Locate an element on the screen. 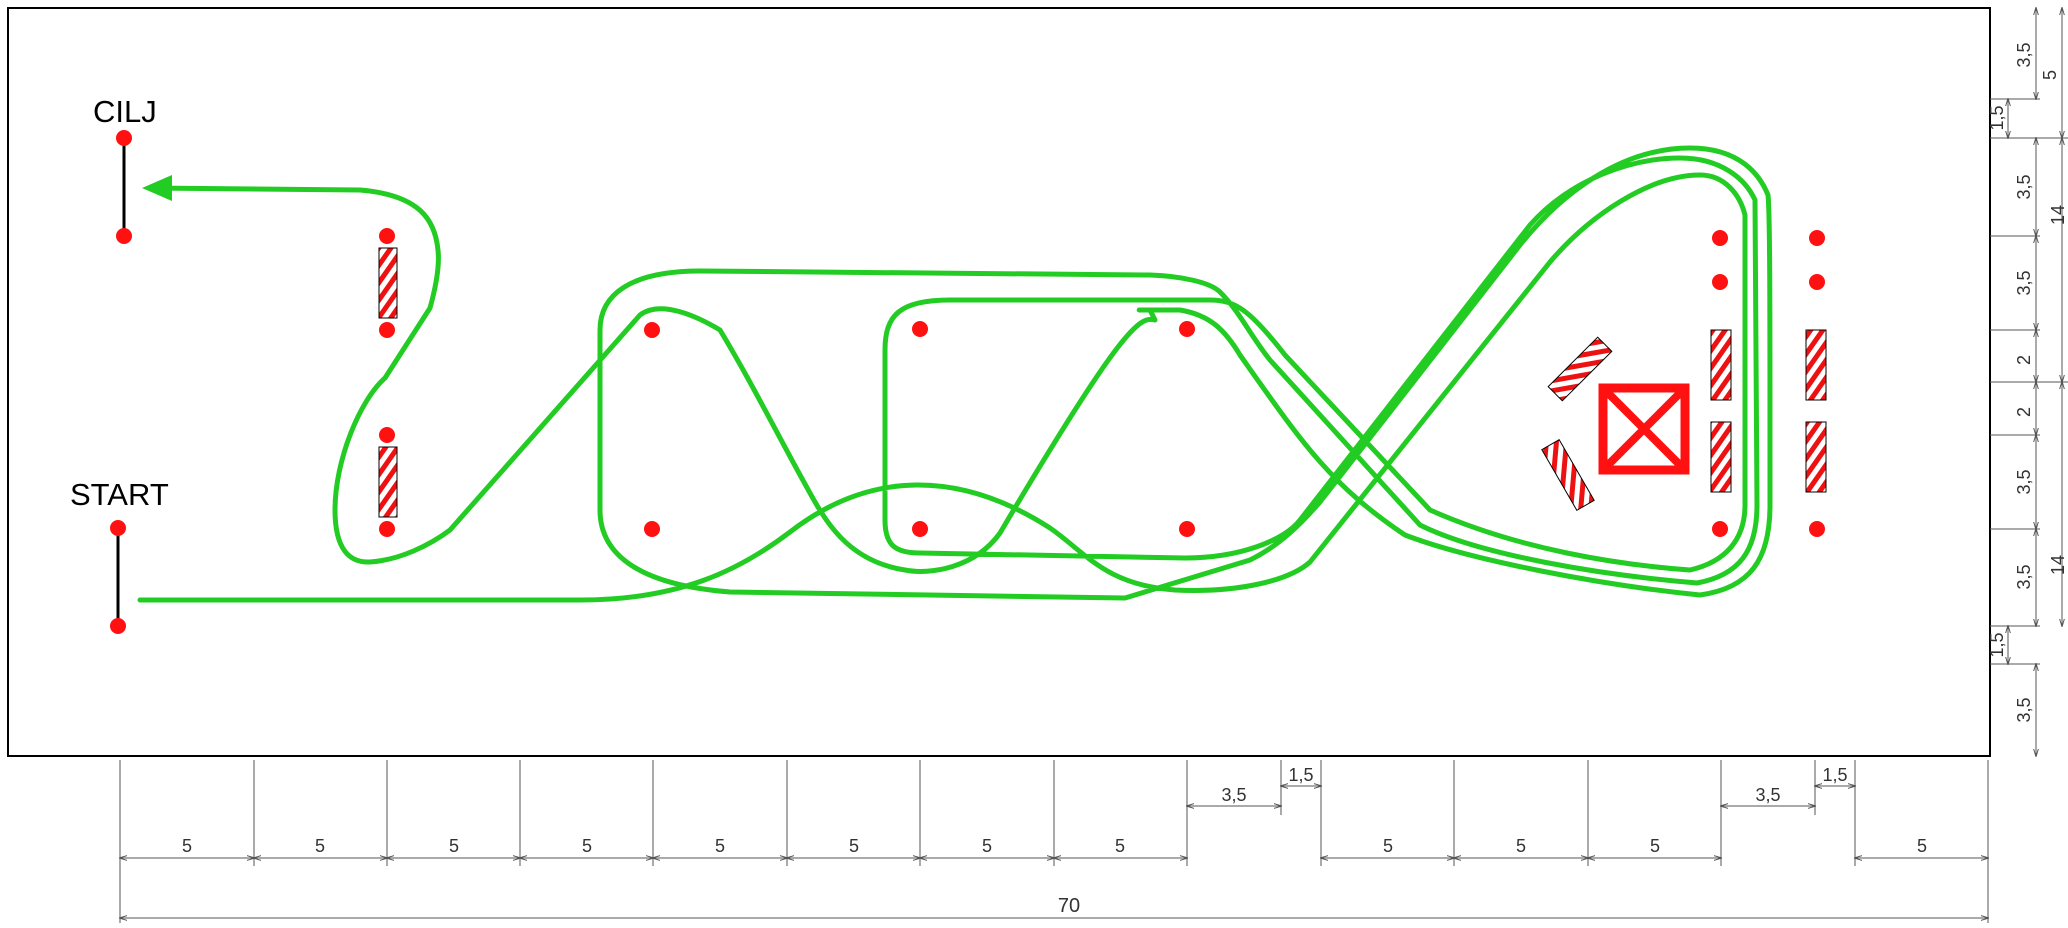 This screenshot has height=928, width=2068. finish-arrow-icon is located at coordinates (157, 188).